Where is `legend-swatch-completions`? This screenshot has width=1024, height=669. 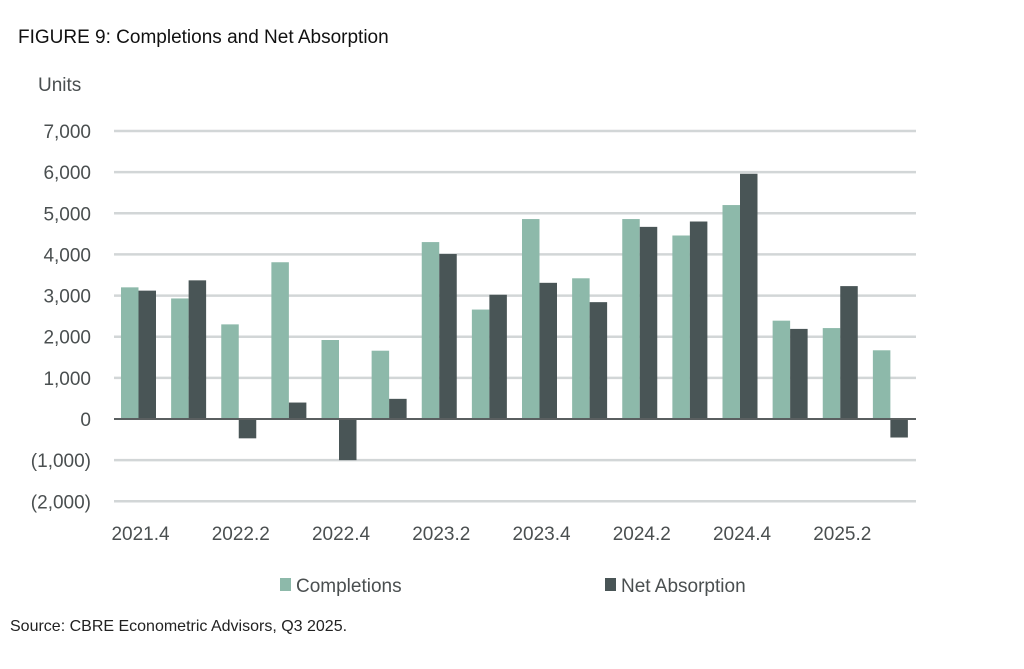
legend-swatch-completions is located at coordinates (285, 584).